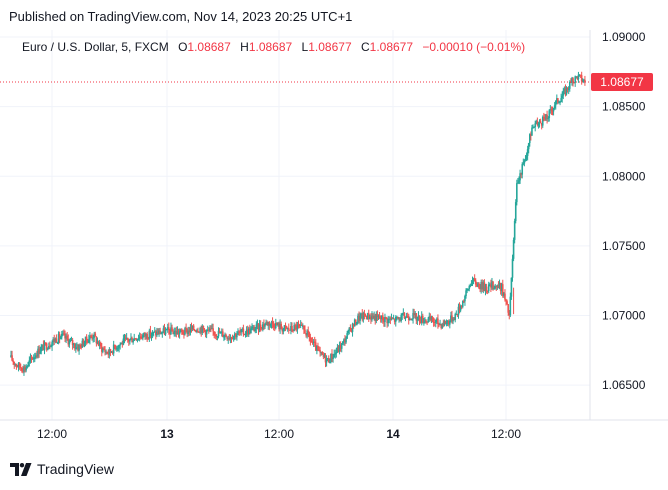  What do you see at coordinates (279, 434) in the screenshot?
I see `time-axis: 12:00 13 12:00 14 12:00` at bounding box center [279, 434].